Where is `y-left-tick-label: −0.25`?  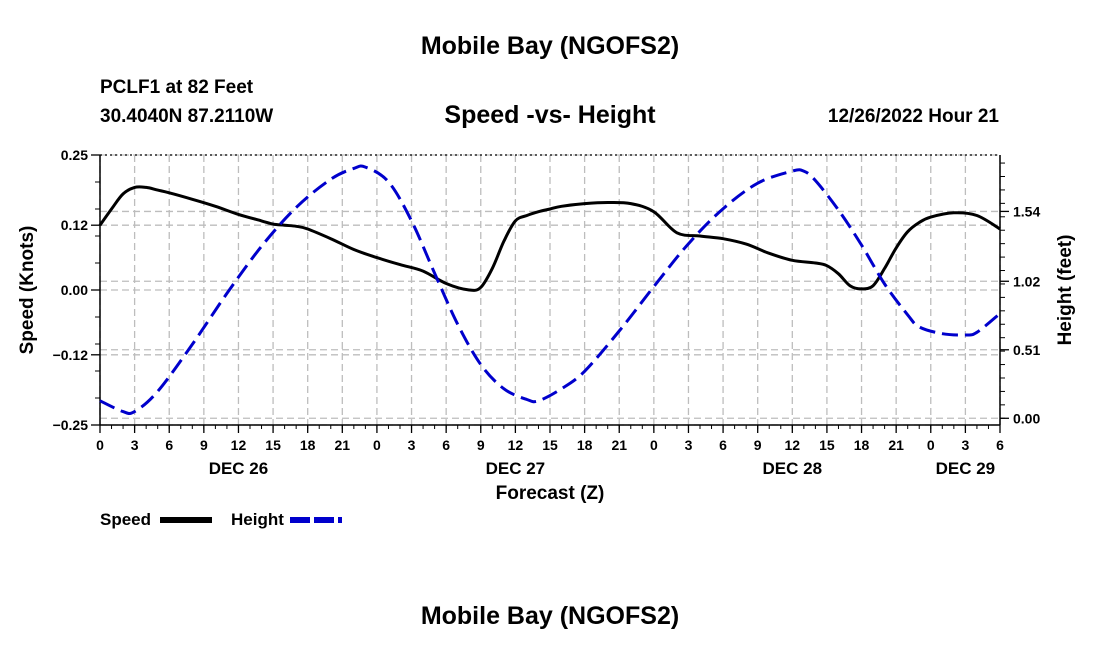 y-left-tick-label: −0.25 is located at coordinates (71, 425).